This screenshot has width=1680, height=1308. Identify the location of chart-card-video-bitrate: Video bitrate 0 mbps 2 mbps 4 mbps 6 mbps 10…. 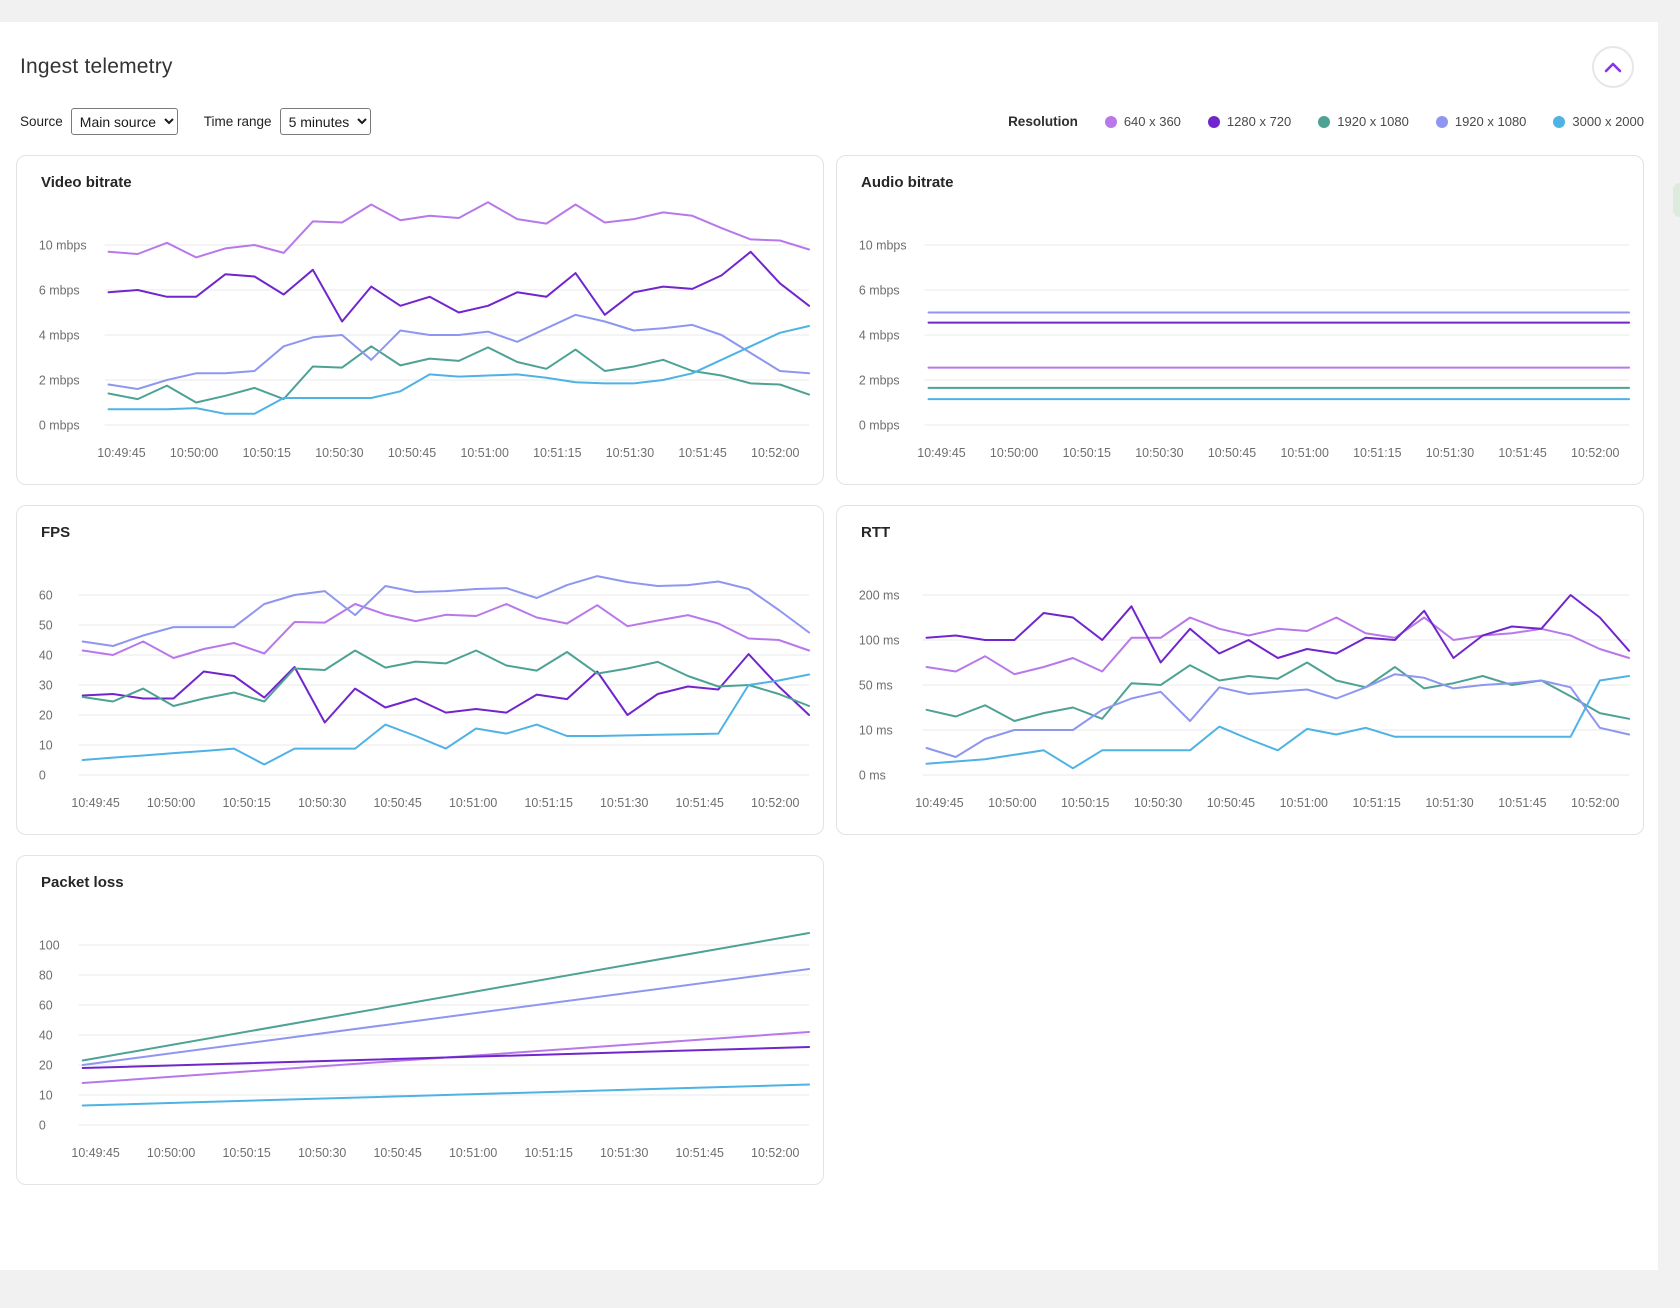
(420, 320).